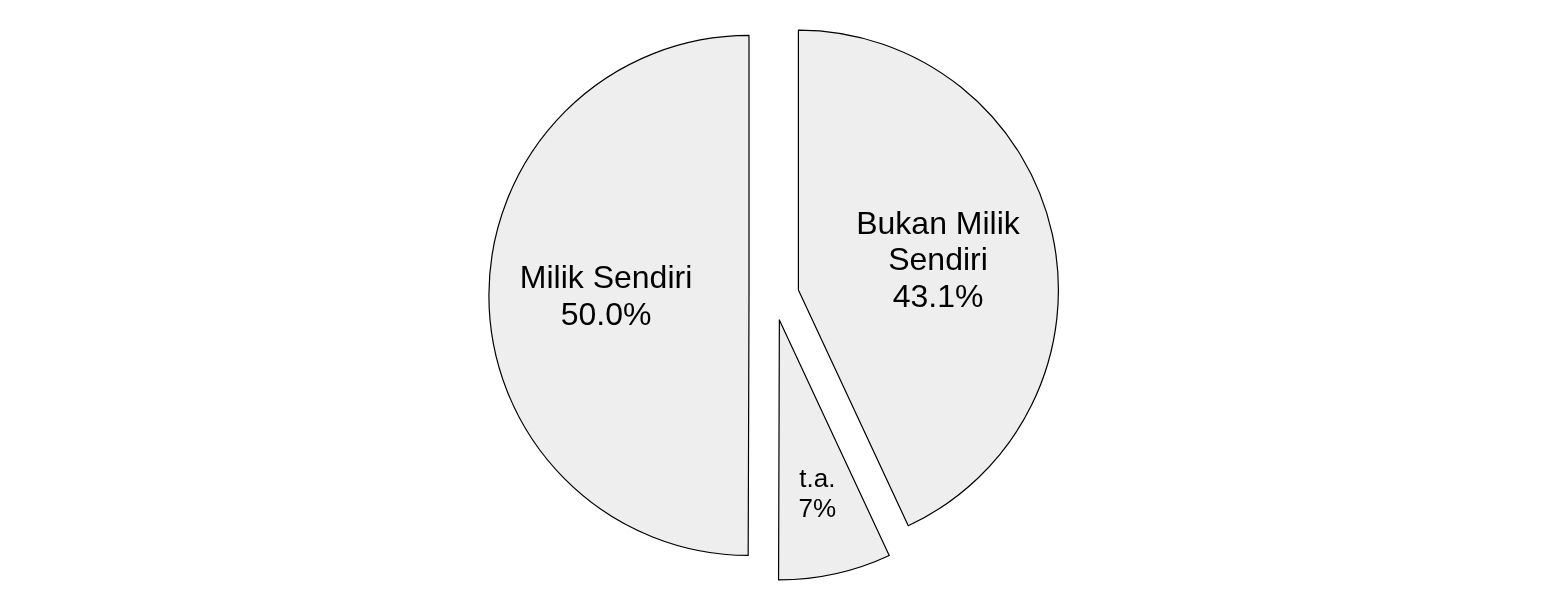  I want to click on data-label: 50.0%, so click(606, 313).